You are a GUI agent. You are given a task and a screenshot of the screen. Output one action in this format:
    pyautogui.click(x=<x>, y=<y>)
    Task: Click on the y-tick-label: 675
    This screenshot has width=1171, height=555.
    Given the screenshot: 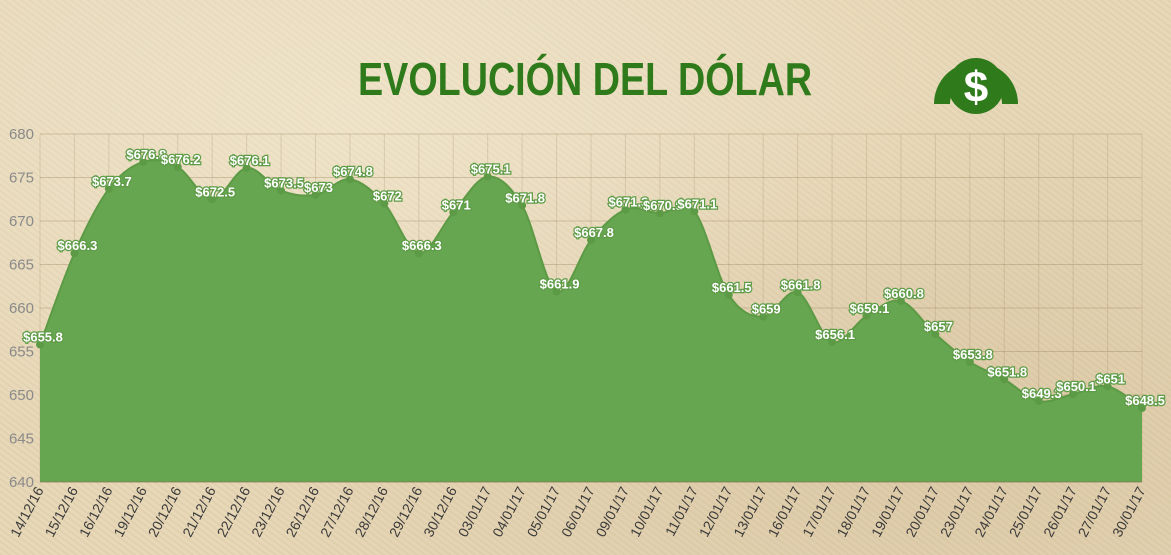 What is the action you would take?
    pyautogui.click(x=21, y=178)
    